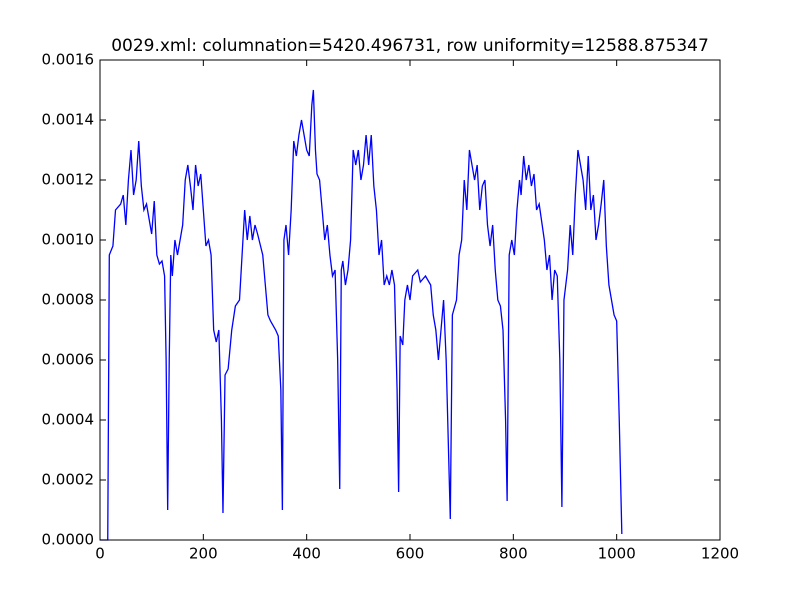 Image resolution: width=800 pixels, height=600 pixels. What do you see at coordinates (68, 360) in the screenshot?
I see `y-tick-label: 0.0006` at bounding box center [68, 360].